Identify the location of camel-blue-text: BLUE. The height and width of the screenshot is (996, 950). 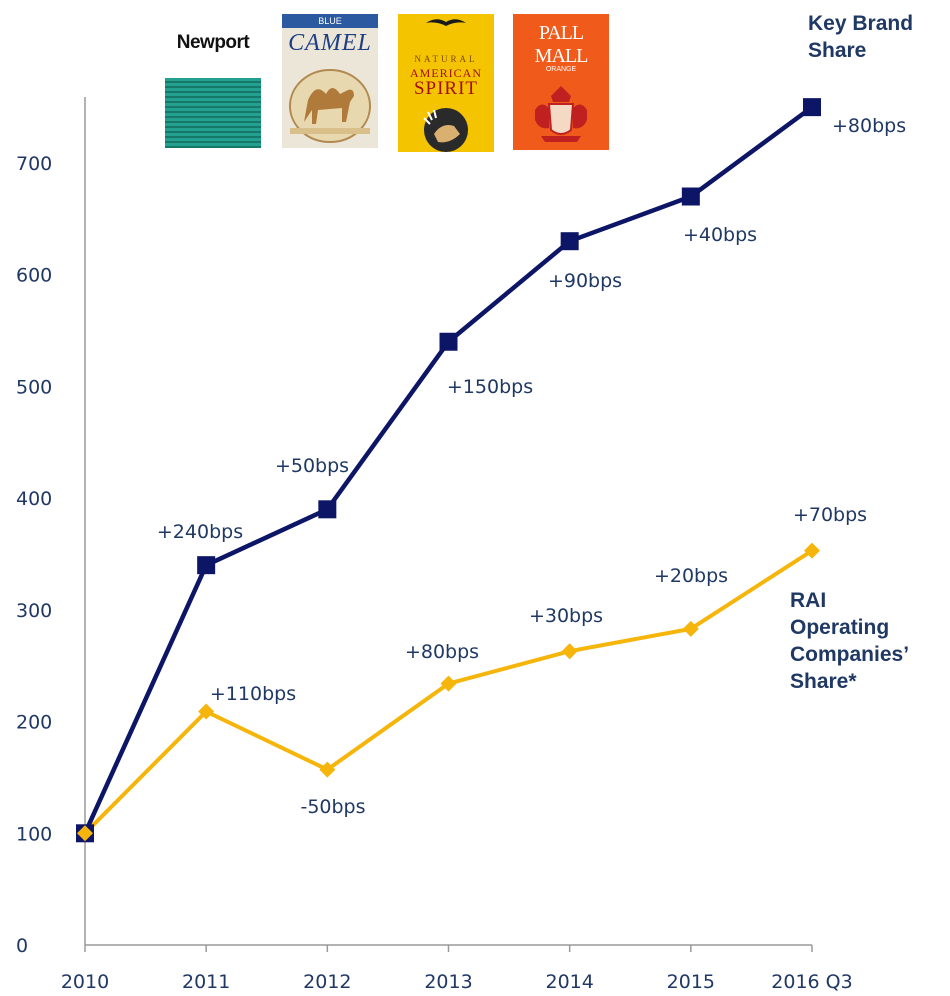
(330, 21).